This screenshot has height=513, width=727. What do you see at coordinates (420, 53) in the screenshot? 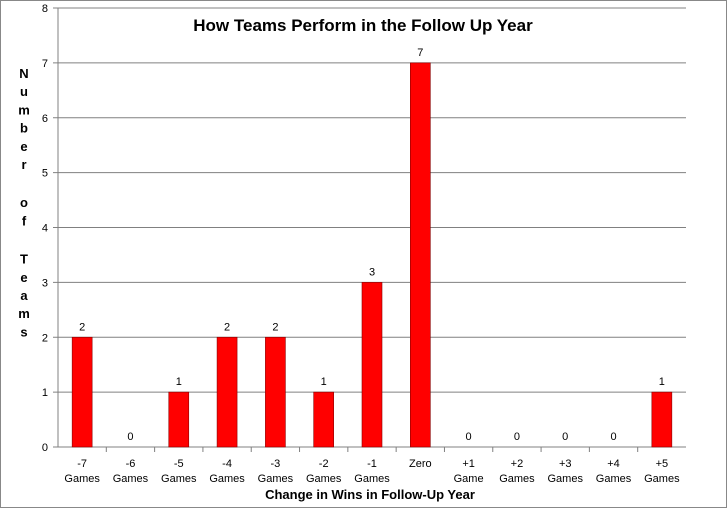
I see `data-label: 7` at bounding box center [420, 53].